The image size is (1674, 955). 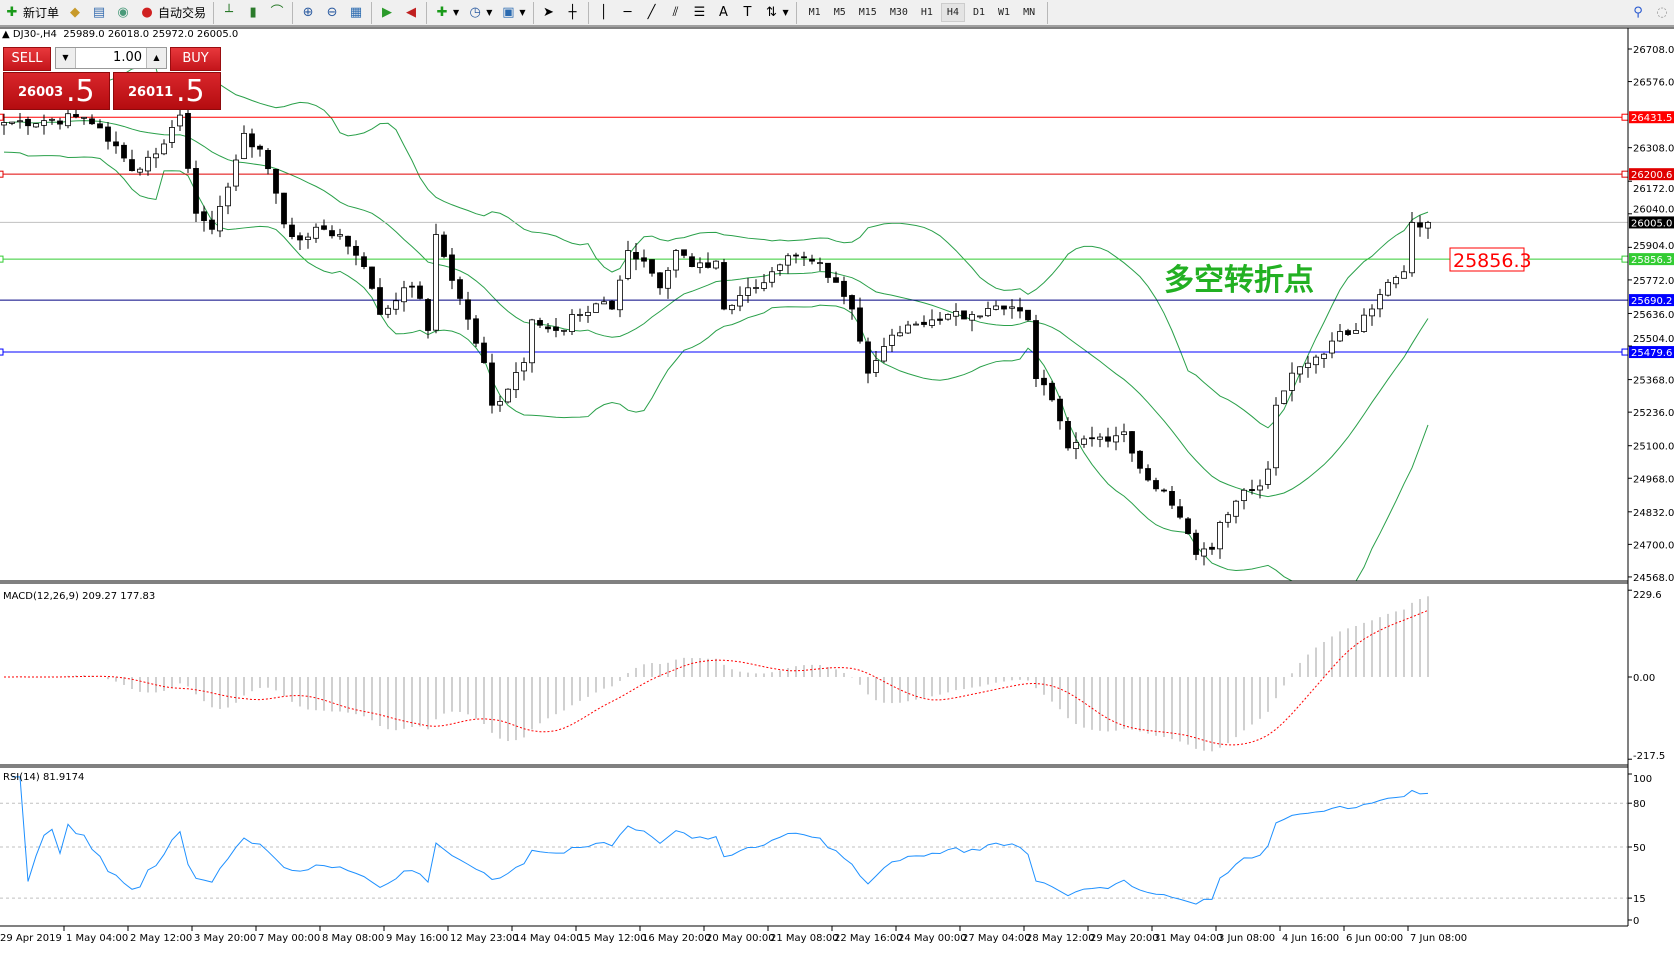 I want to click on cursor-button: ➤, so click(x=549, y=13).